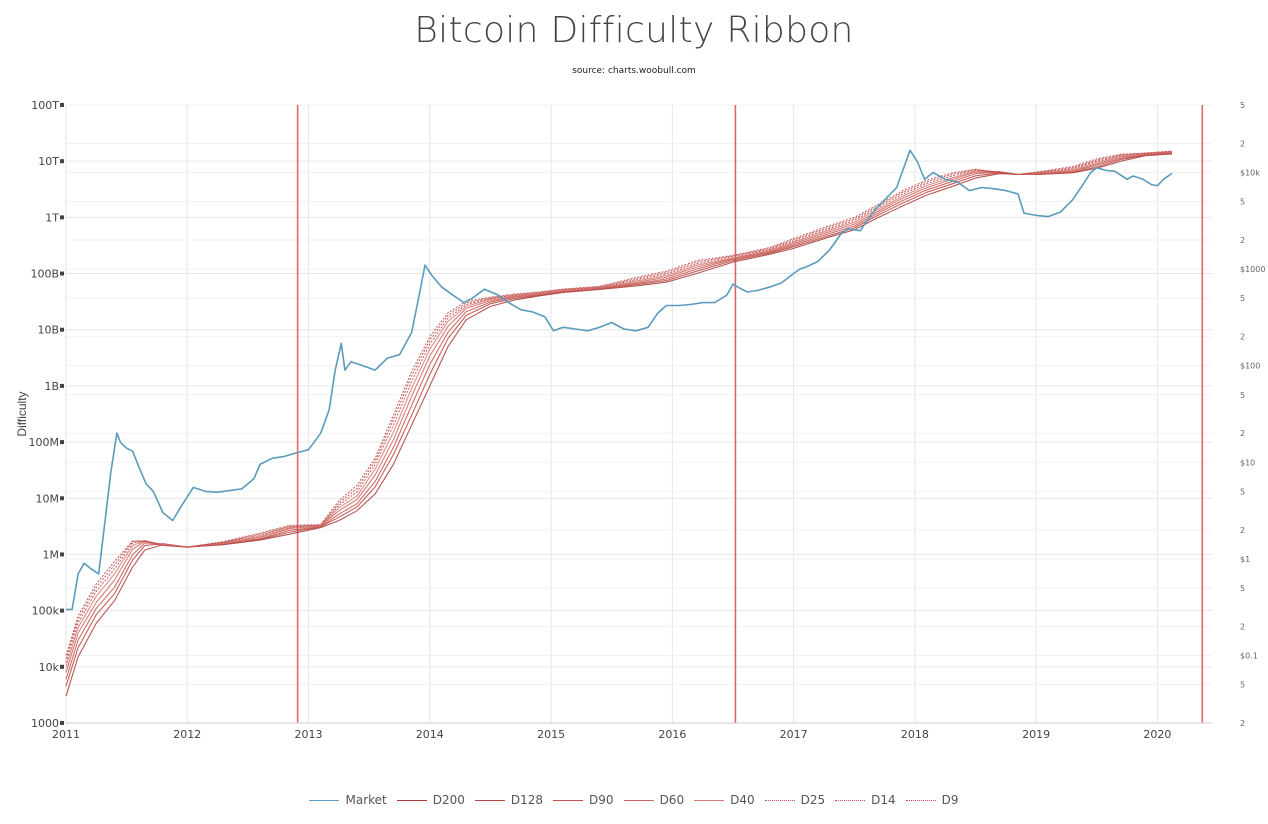  I want to click on y-left-tick-label: 10M, so click(48, 498).